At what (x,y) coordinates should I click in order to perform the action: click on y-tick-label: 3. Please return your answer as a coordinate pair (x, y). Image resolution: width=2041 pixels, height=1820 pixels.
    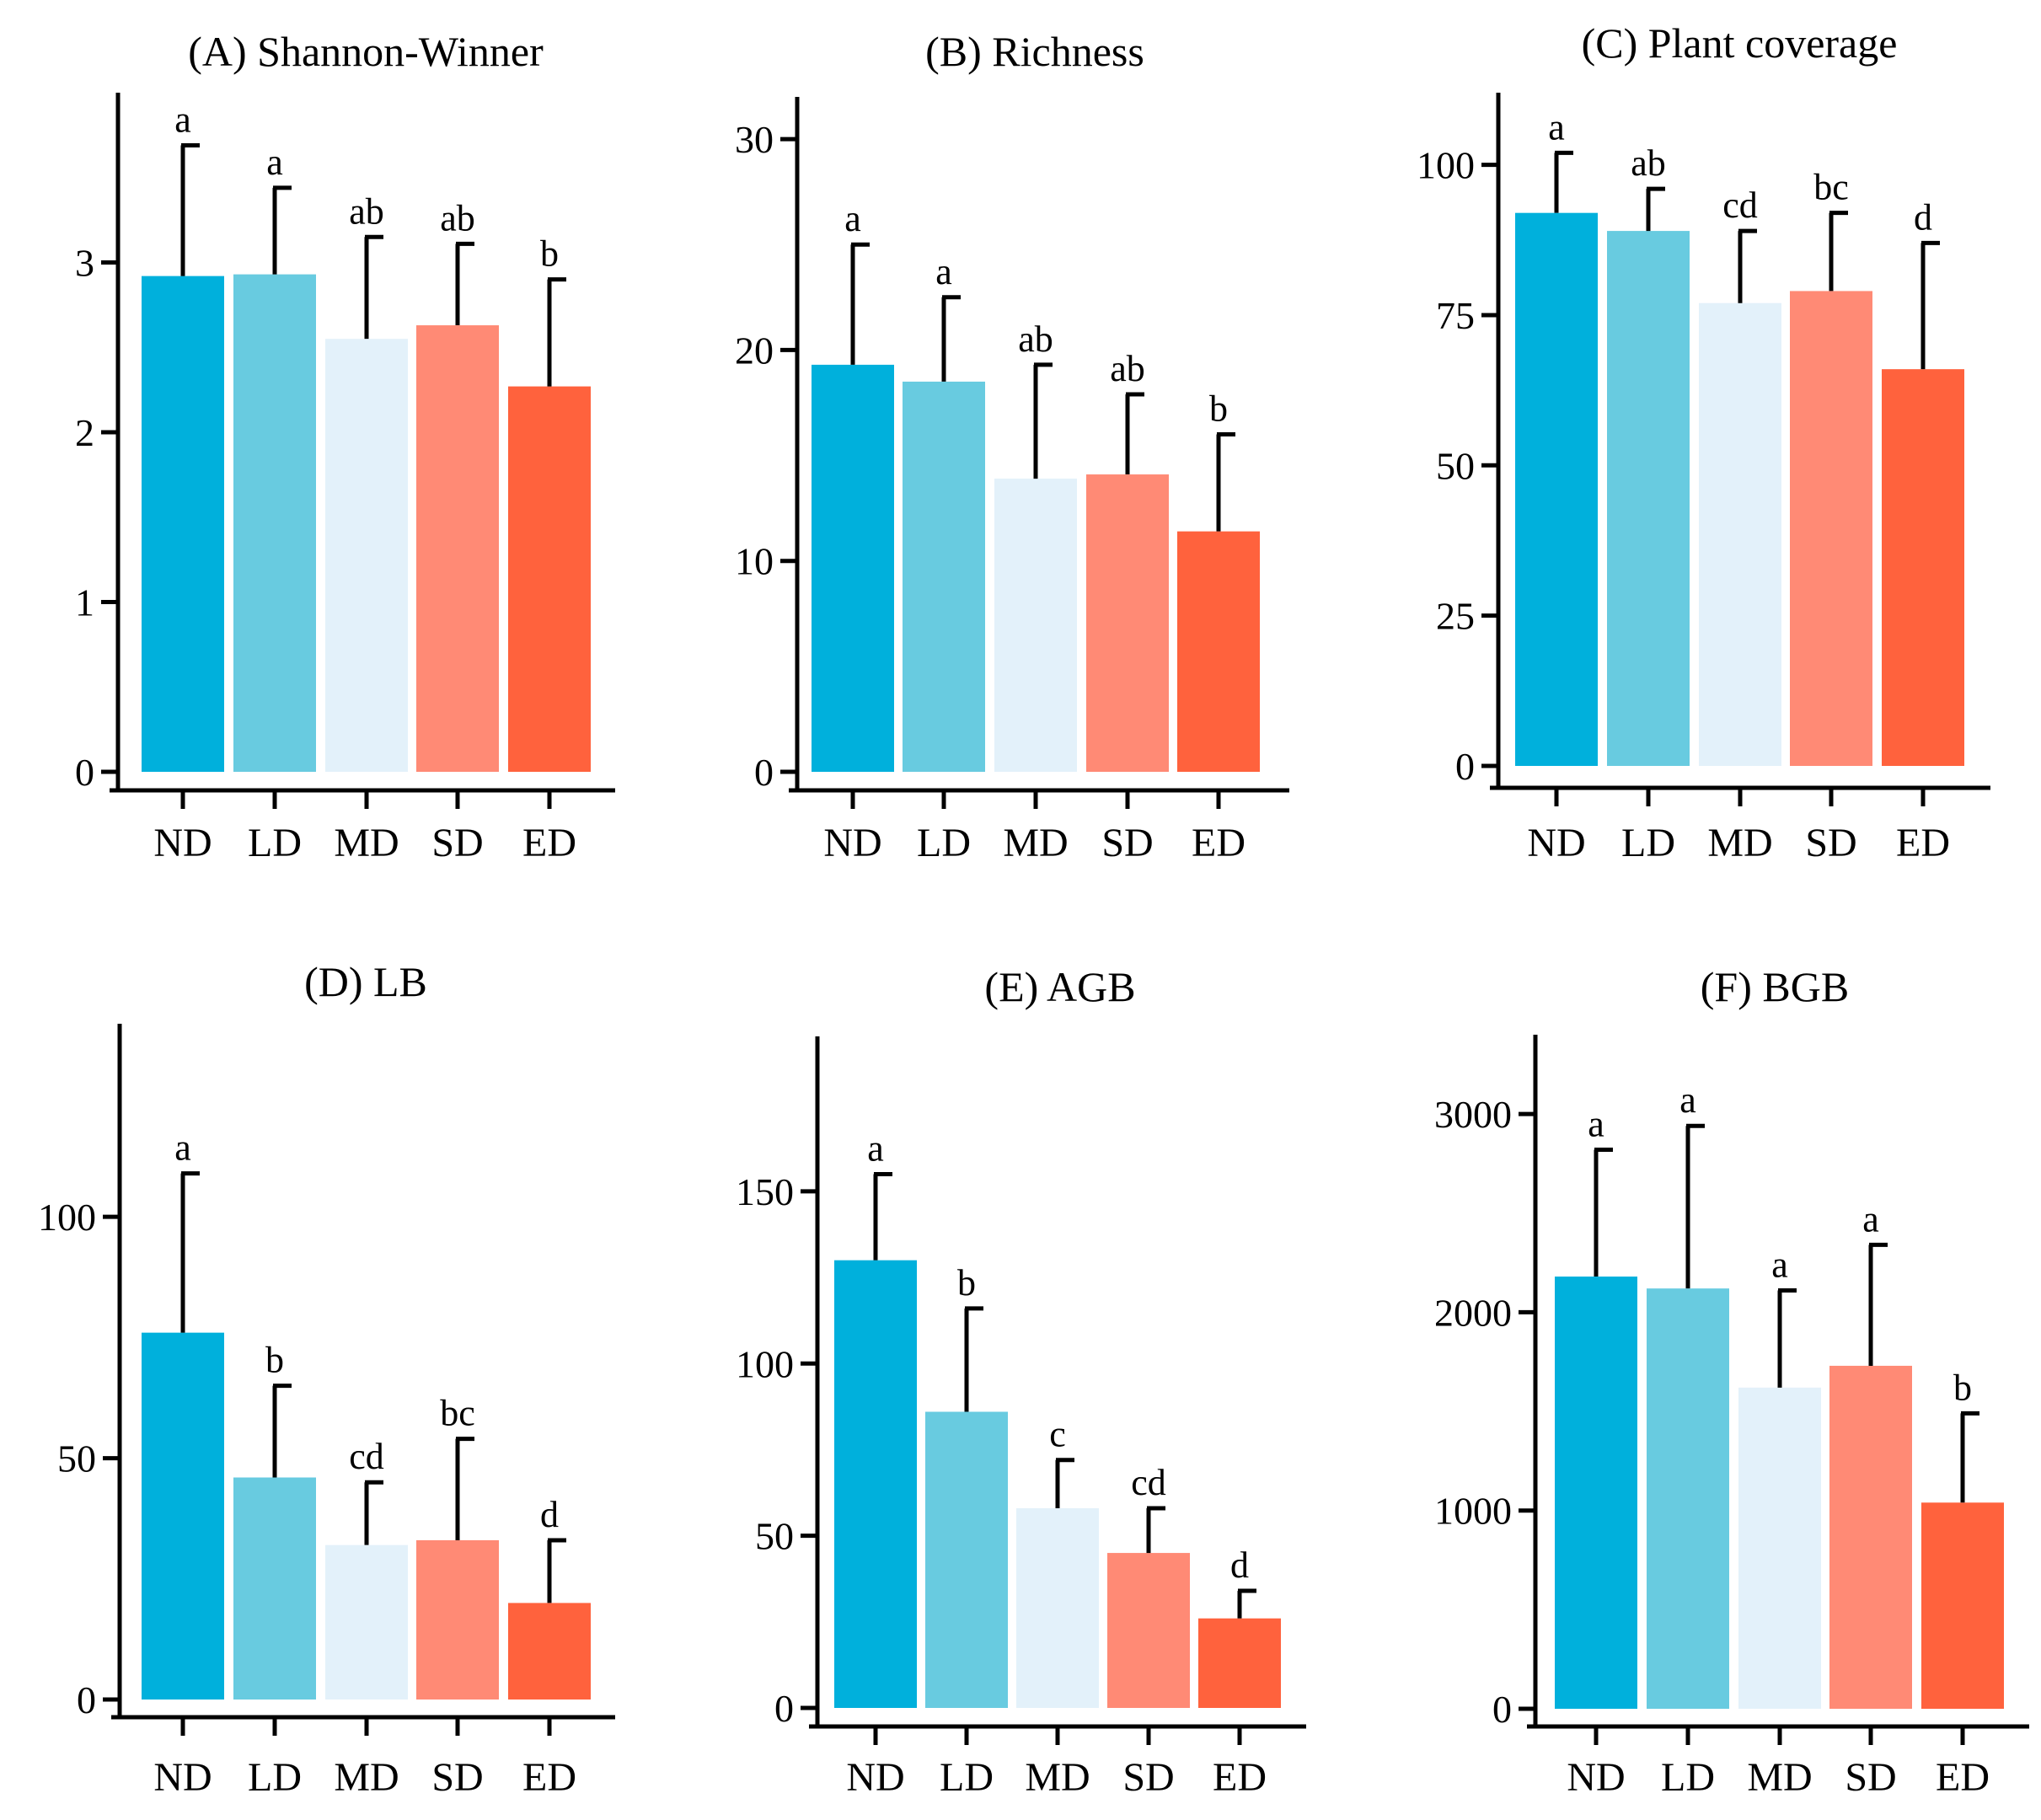
    Looking at the image, I should click on (85, 263).